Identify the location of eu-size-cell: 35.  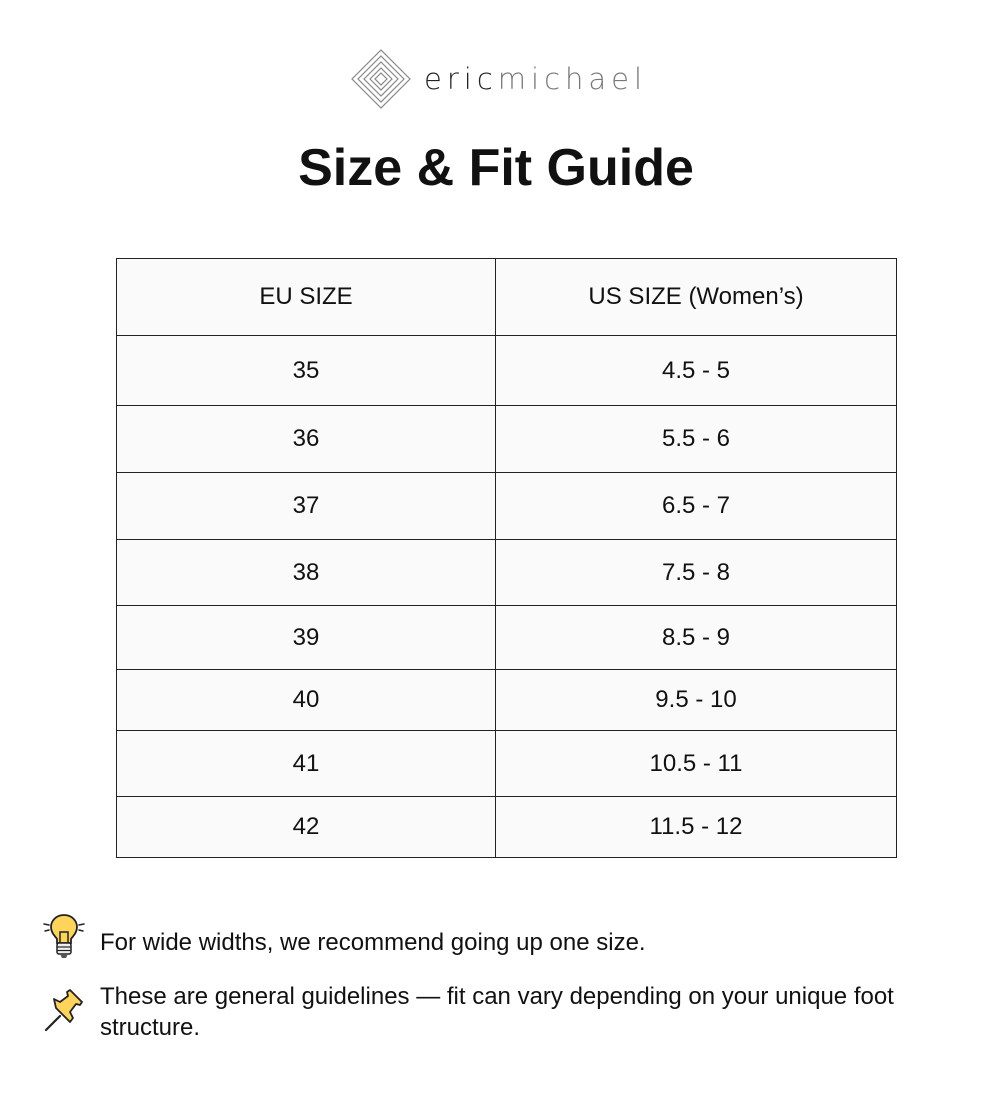
(306, 370).